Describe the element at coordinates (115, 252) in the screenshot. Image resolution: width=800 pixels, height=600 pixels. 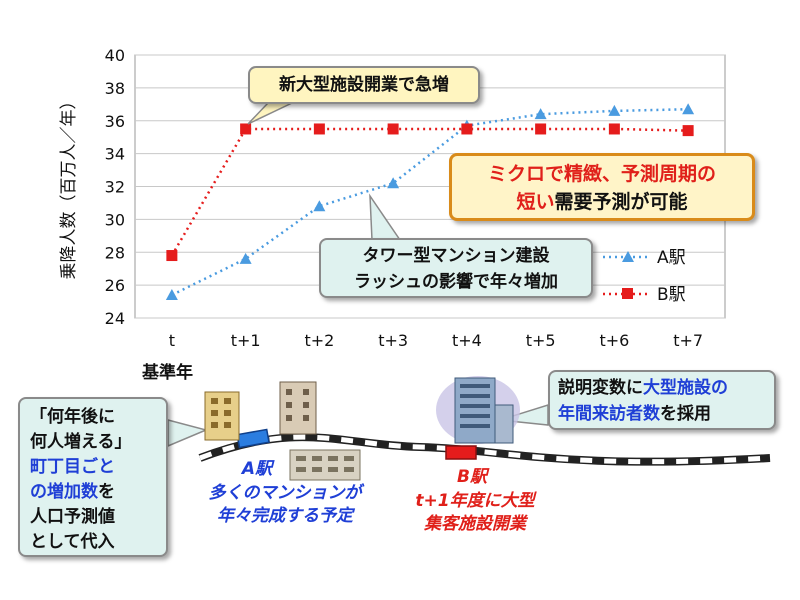
I see `y-tick-label: 28` at that location.